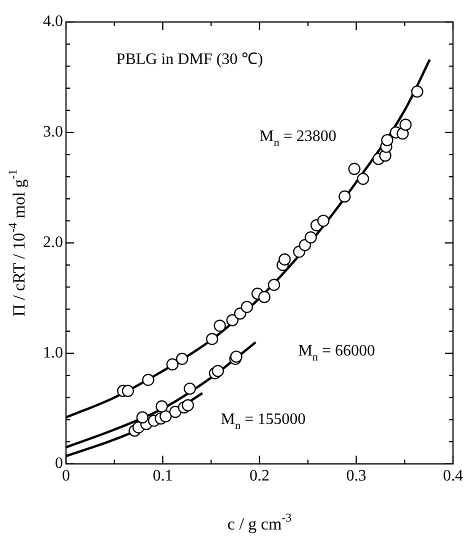  What do you see at coordinates (16, 243) in the screenshot?
I see `y-axis-title: Π / cRT / 10-4 mol g-1` at bounding box center [16, 243].